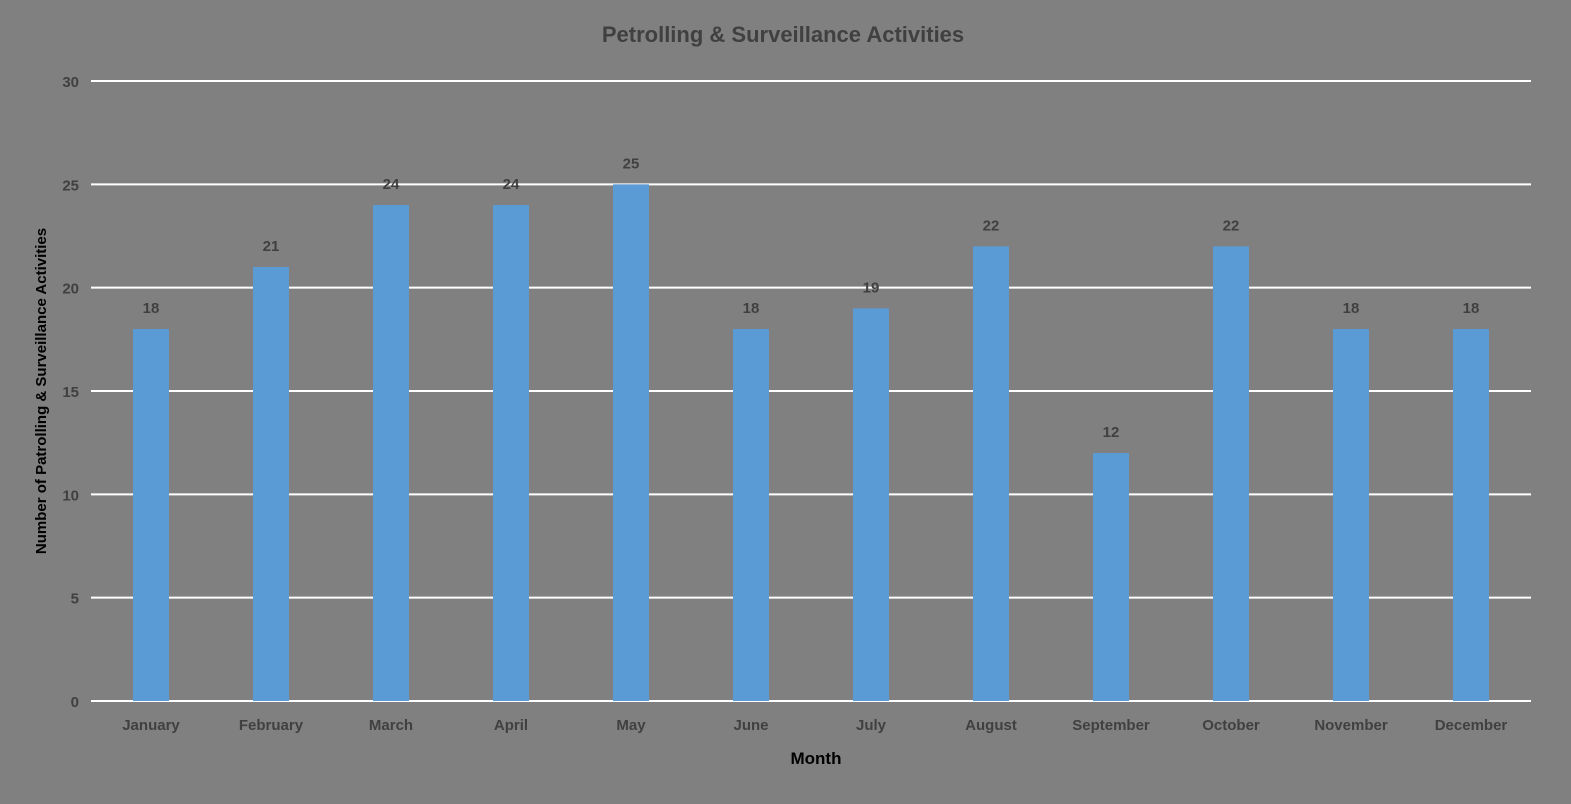  What do you see at coordinates (871, 725) in the screenshot?
I see `x-tick-label: July` at bounding box center [871, 725].